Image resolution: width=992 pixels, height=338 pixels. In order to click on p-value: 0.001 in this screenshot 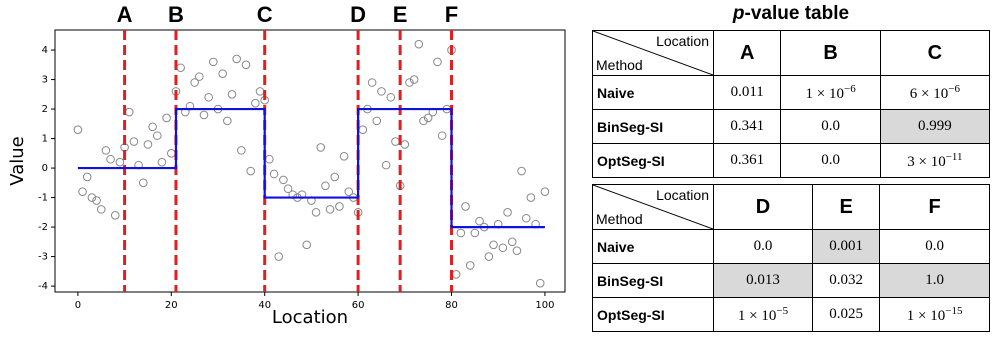, I will do `click(846, 246)`.